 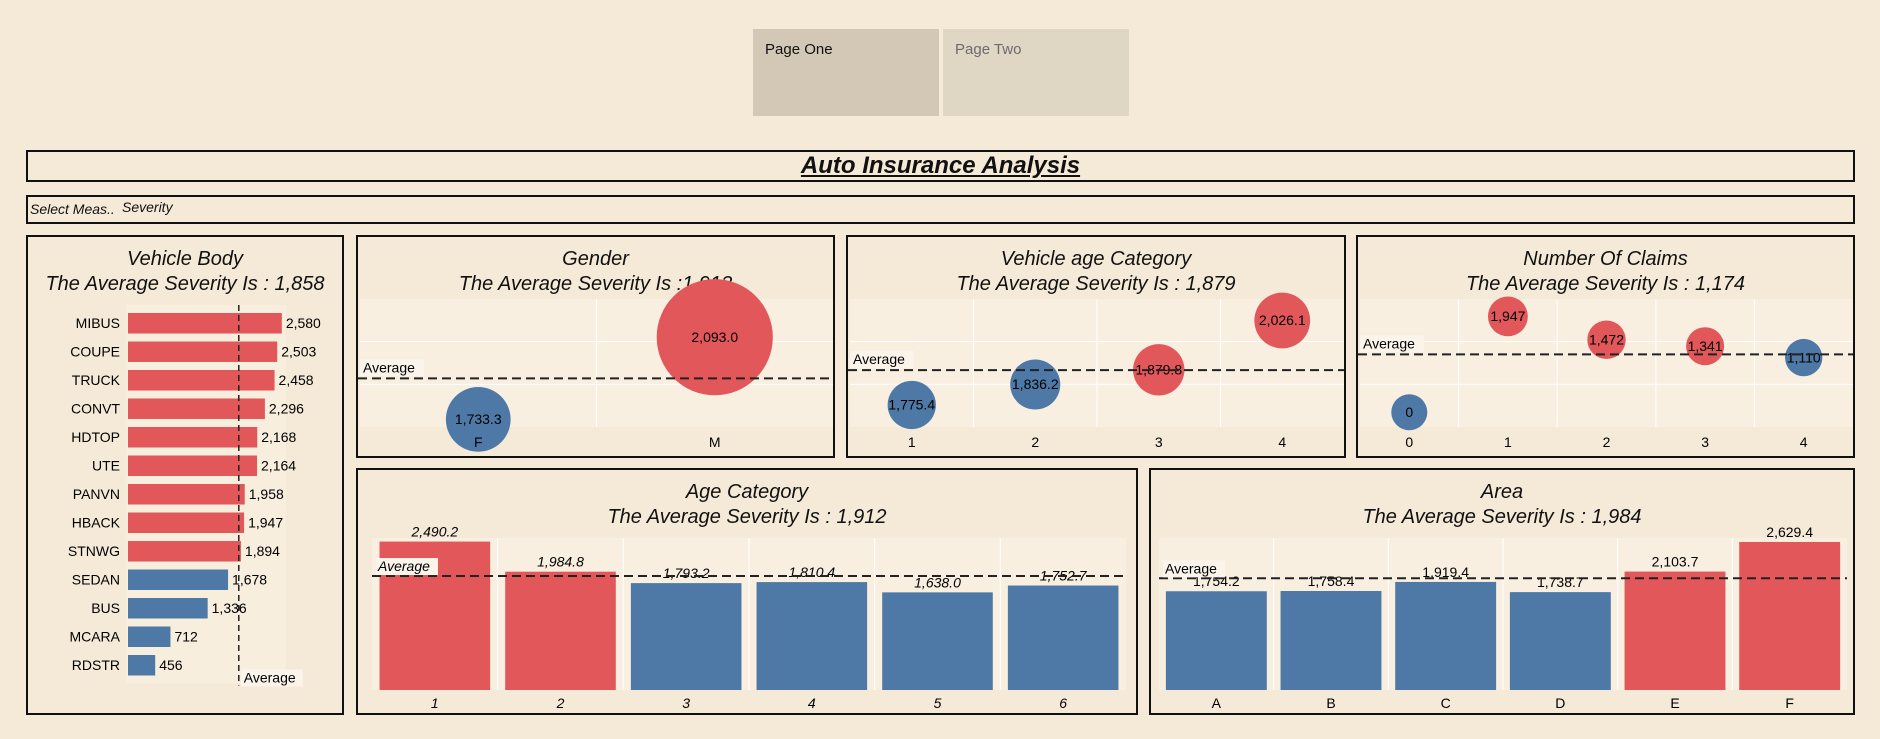 What do you see at coordinates (1063, 703) in the screenshot?
I see `x-tick-label: 6` at bounding box center [1063, 703].